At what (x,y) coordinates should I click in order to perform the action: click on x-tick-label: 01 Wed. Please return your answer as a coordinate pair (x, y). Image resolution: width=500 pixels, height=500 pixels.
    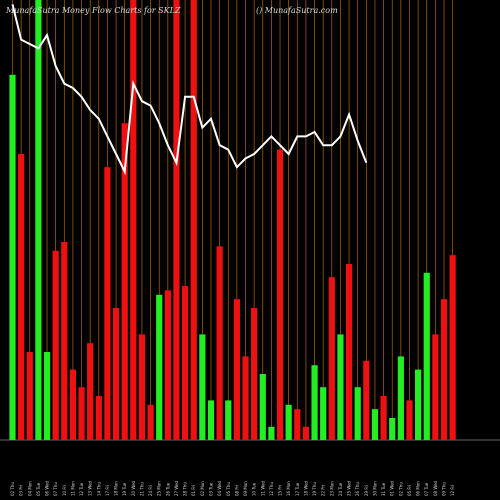
    Looking at the image, I should click on (392, 488).